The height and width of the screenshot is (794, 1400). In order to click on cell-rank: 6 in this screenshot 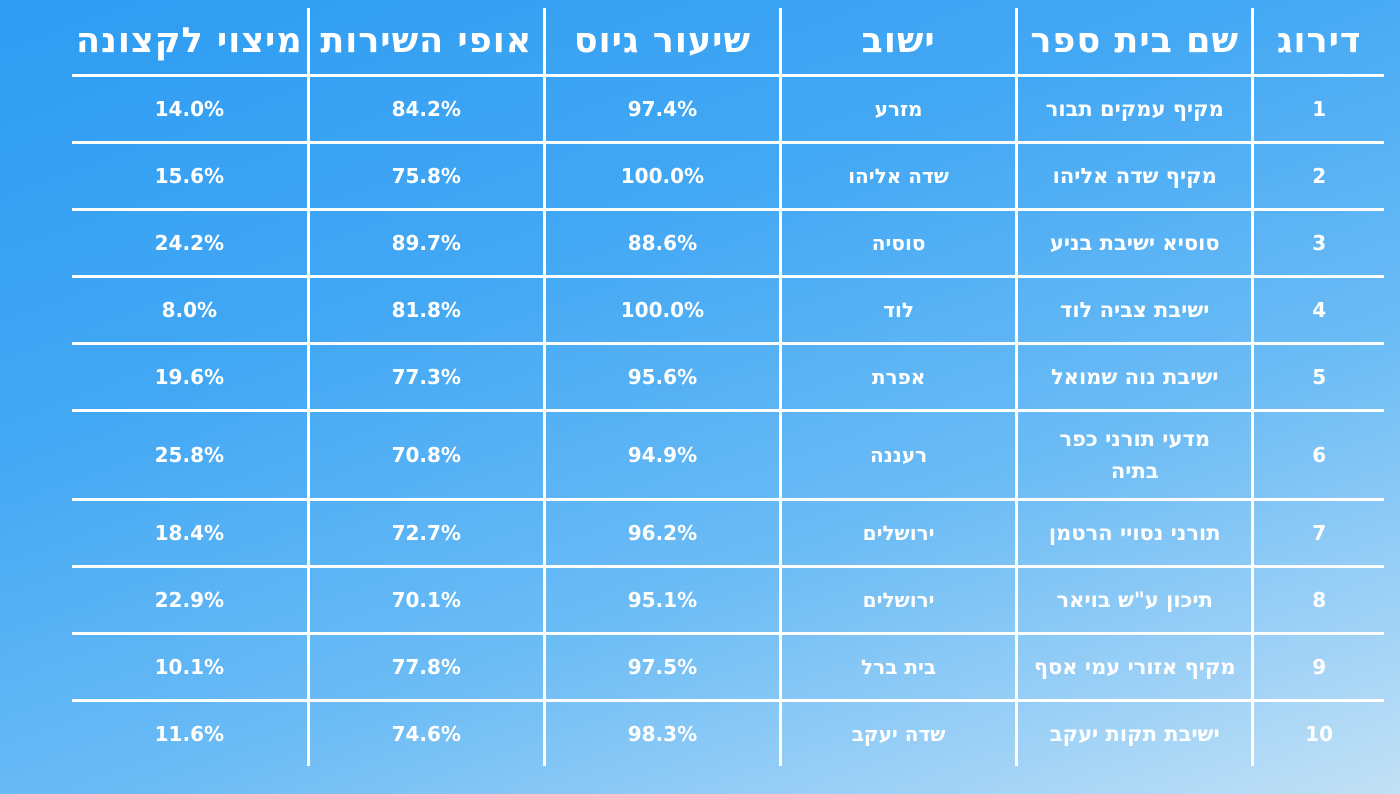, I will do `click(1317, 455)`.